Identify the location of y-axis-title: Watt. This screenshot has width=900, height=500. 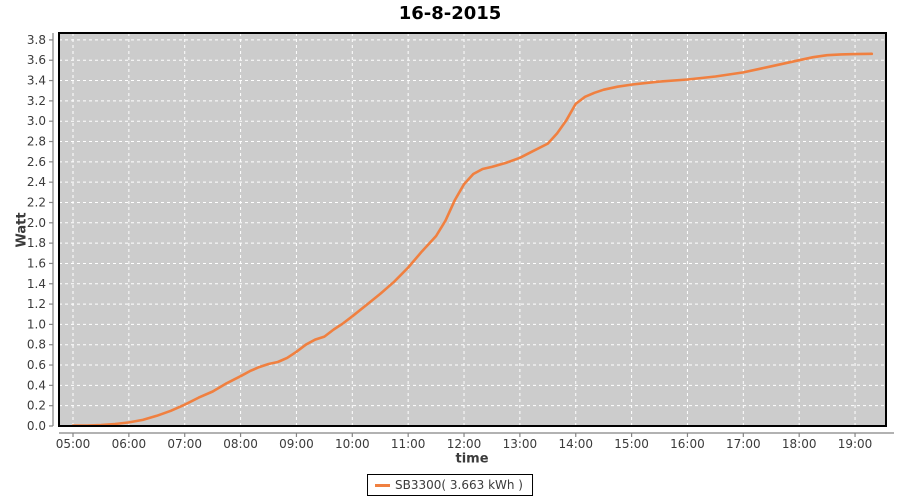
(22, 230).